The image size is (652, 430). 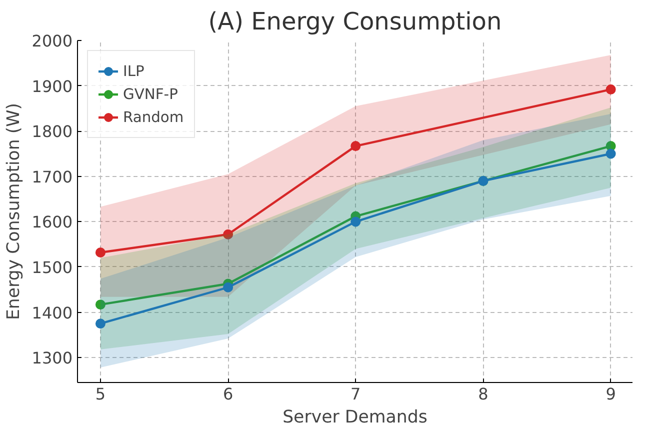 I want to click on y-tick-label: 1800, so click(x=52, y=132).